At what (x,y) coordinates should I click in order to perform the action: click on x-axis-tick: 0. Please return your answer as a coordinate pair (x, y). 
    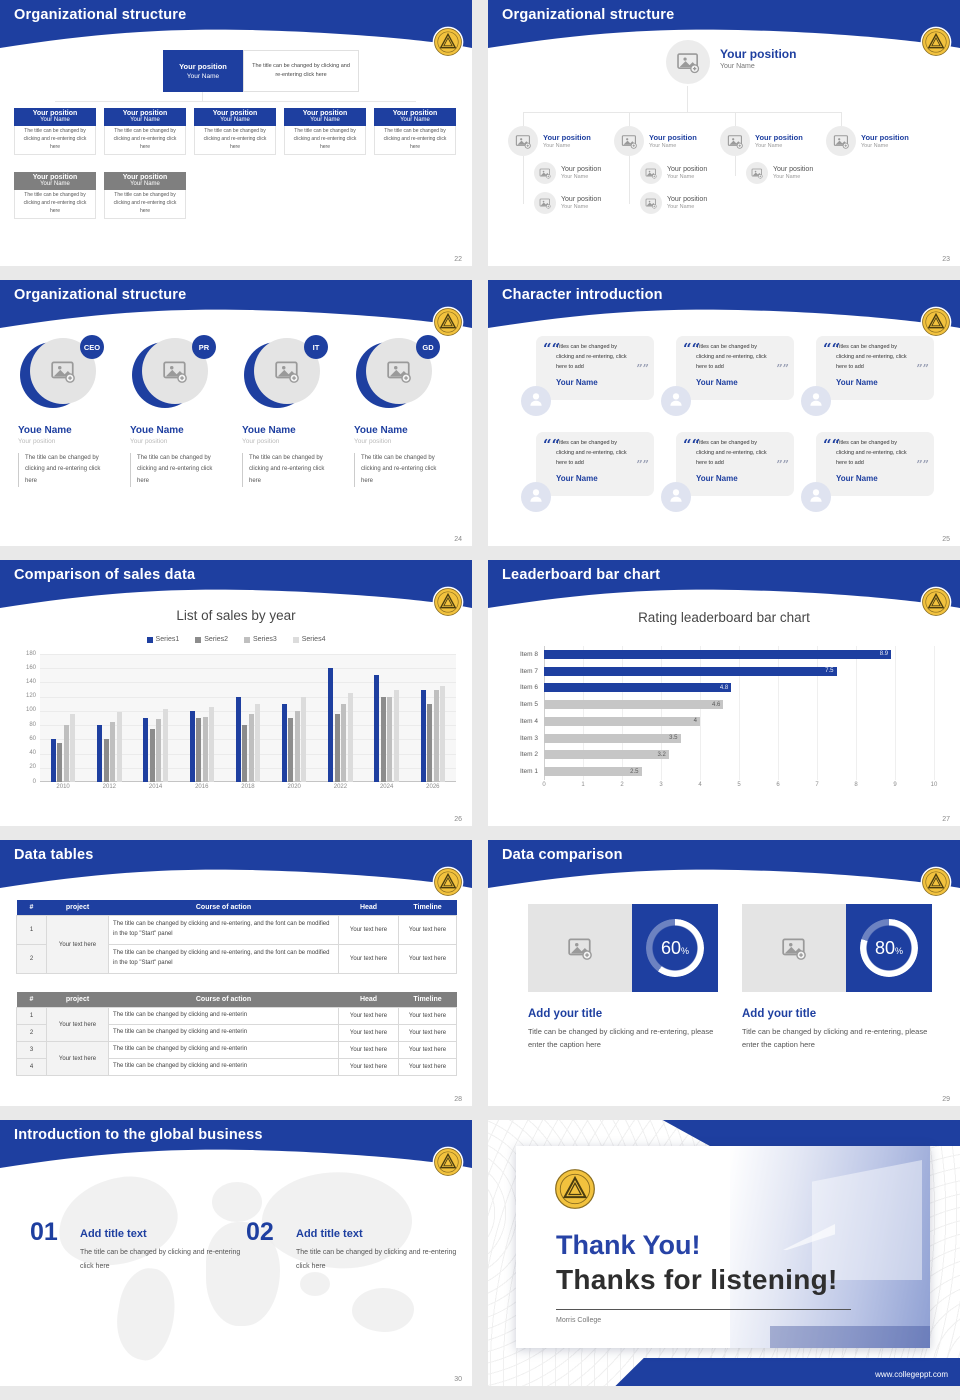
    Looking at the image, I should click on (544, 785).